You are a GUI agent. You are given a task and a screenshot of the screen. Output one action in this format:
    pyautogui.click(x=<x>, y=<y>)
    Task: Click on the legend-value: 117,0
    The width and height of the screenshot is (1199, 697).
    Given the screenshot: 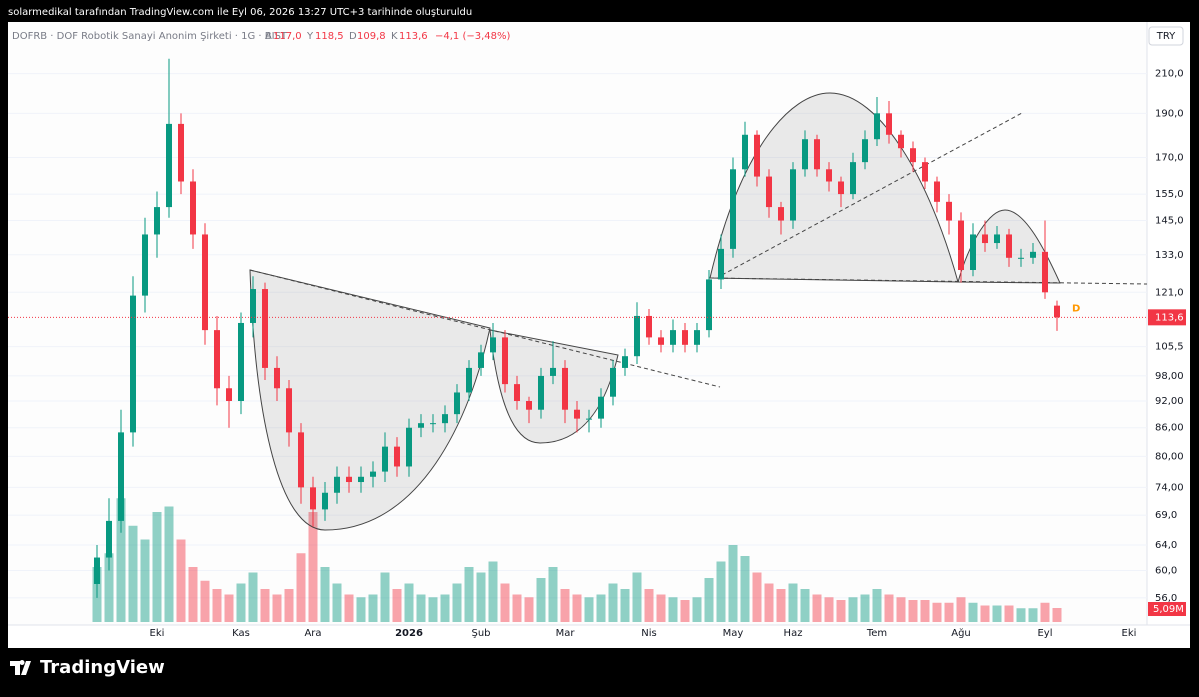 What is the action you would take?
    pyautogui.click(x=287, y=36)
    